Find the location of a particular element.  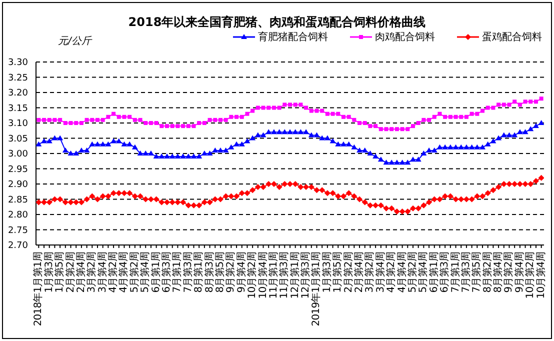

y-tick-label: 2.95 is located at coordinates (18, 169).